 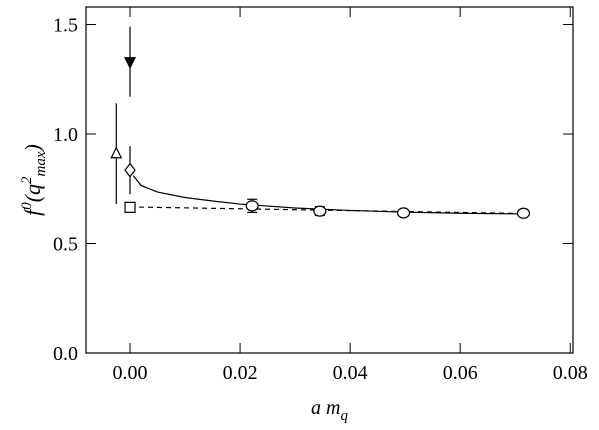 What do you see at coordinates (65, 245) in the screenshot?
I see `y-tick-label: 0.5` at bounding box center [65, 245].